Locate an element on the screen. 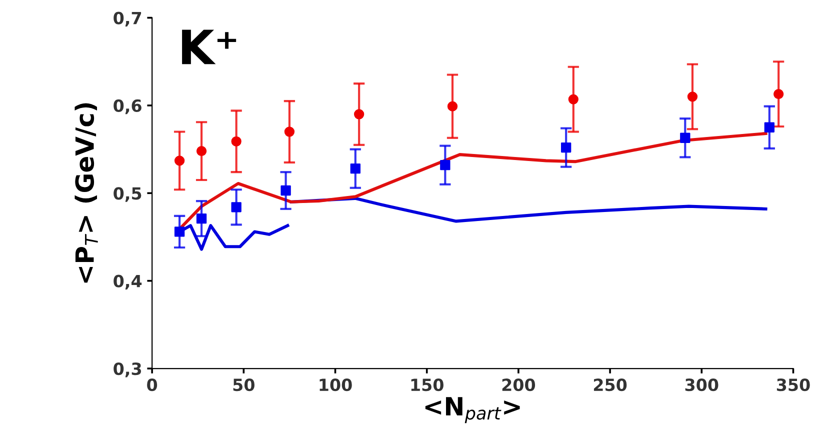 The width and height of the screenshot is (822, 444). x-tick-label: 250 is located at coordinates (610, 385).